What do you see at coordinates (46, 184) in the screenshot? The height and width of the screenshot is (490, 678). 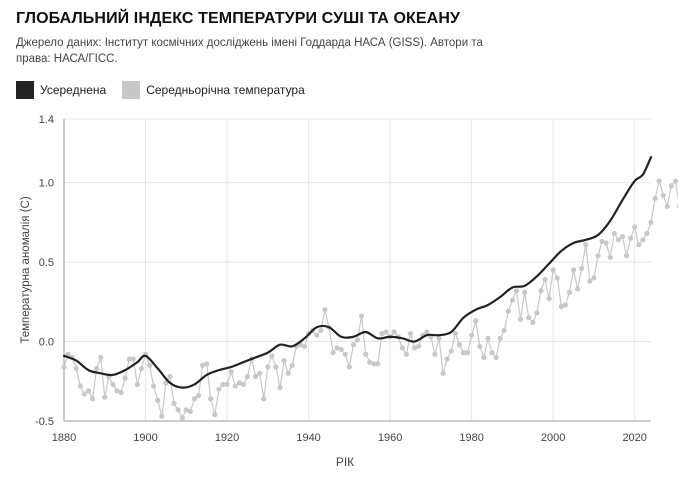 I see `y-tick-label: 1.0` at bounding box center [46, 184].